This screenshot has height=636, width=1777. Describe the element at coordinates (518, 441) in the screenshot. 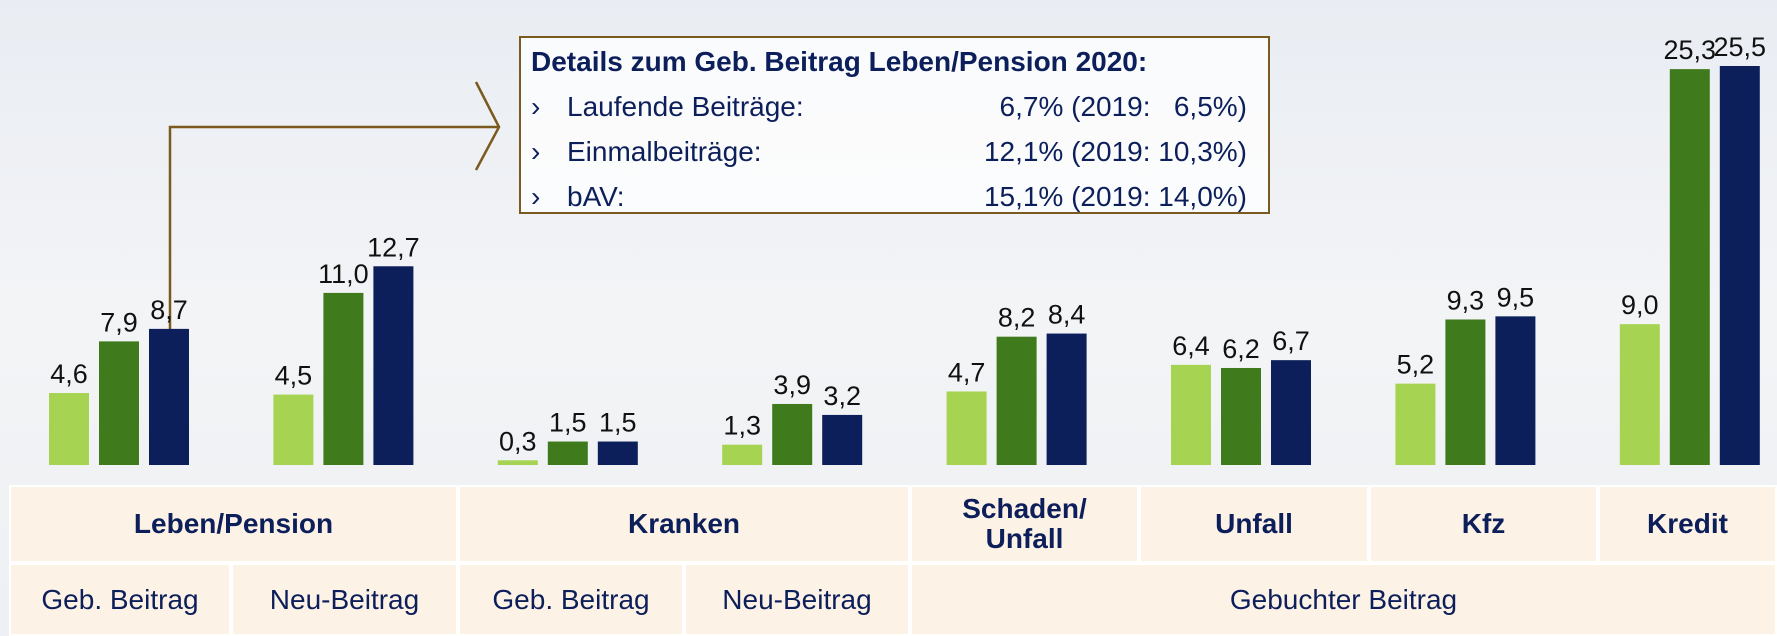

I see `data-label: 0,3` at that location.